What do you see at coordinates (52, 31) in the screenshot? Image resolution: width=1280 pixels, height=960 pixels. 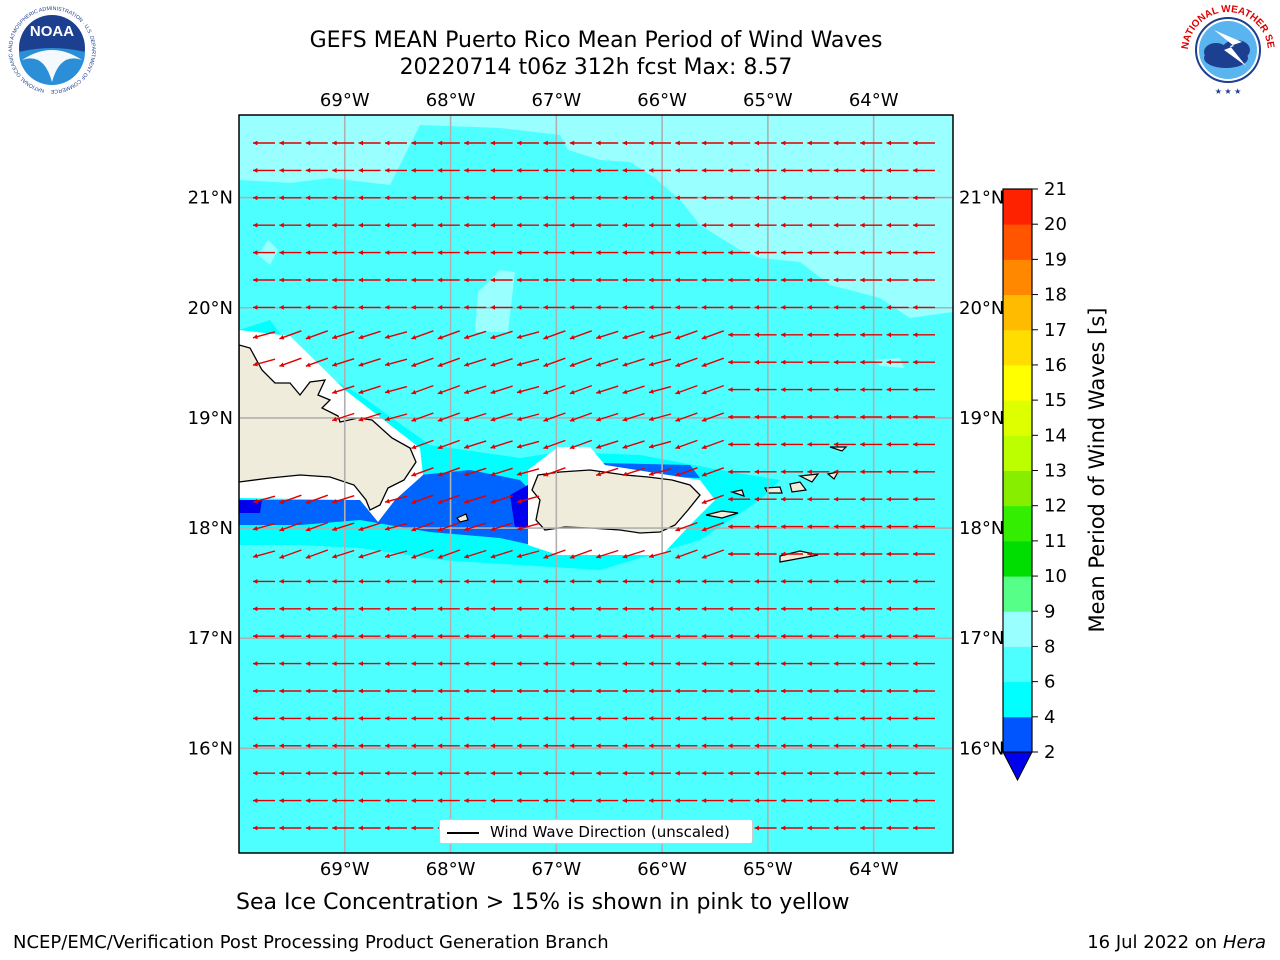 I see `noaa-logo-text: NOAA` at bounding box center [52, 31].